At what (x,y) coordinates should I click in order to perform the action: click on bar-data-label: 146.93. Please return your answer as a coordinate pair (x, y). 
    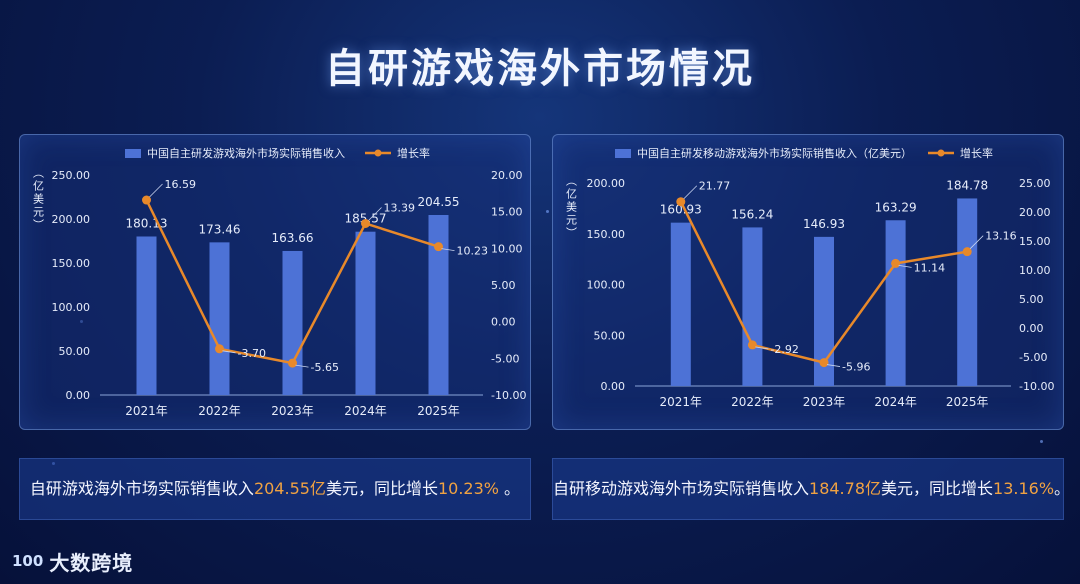
    Looking at the image, I should click on (824, 224).